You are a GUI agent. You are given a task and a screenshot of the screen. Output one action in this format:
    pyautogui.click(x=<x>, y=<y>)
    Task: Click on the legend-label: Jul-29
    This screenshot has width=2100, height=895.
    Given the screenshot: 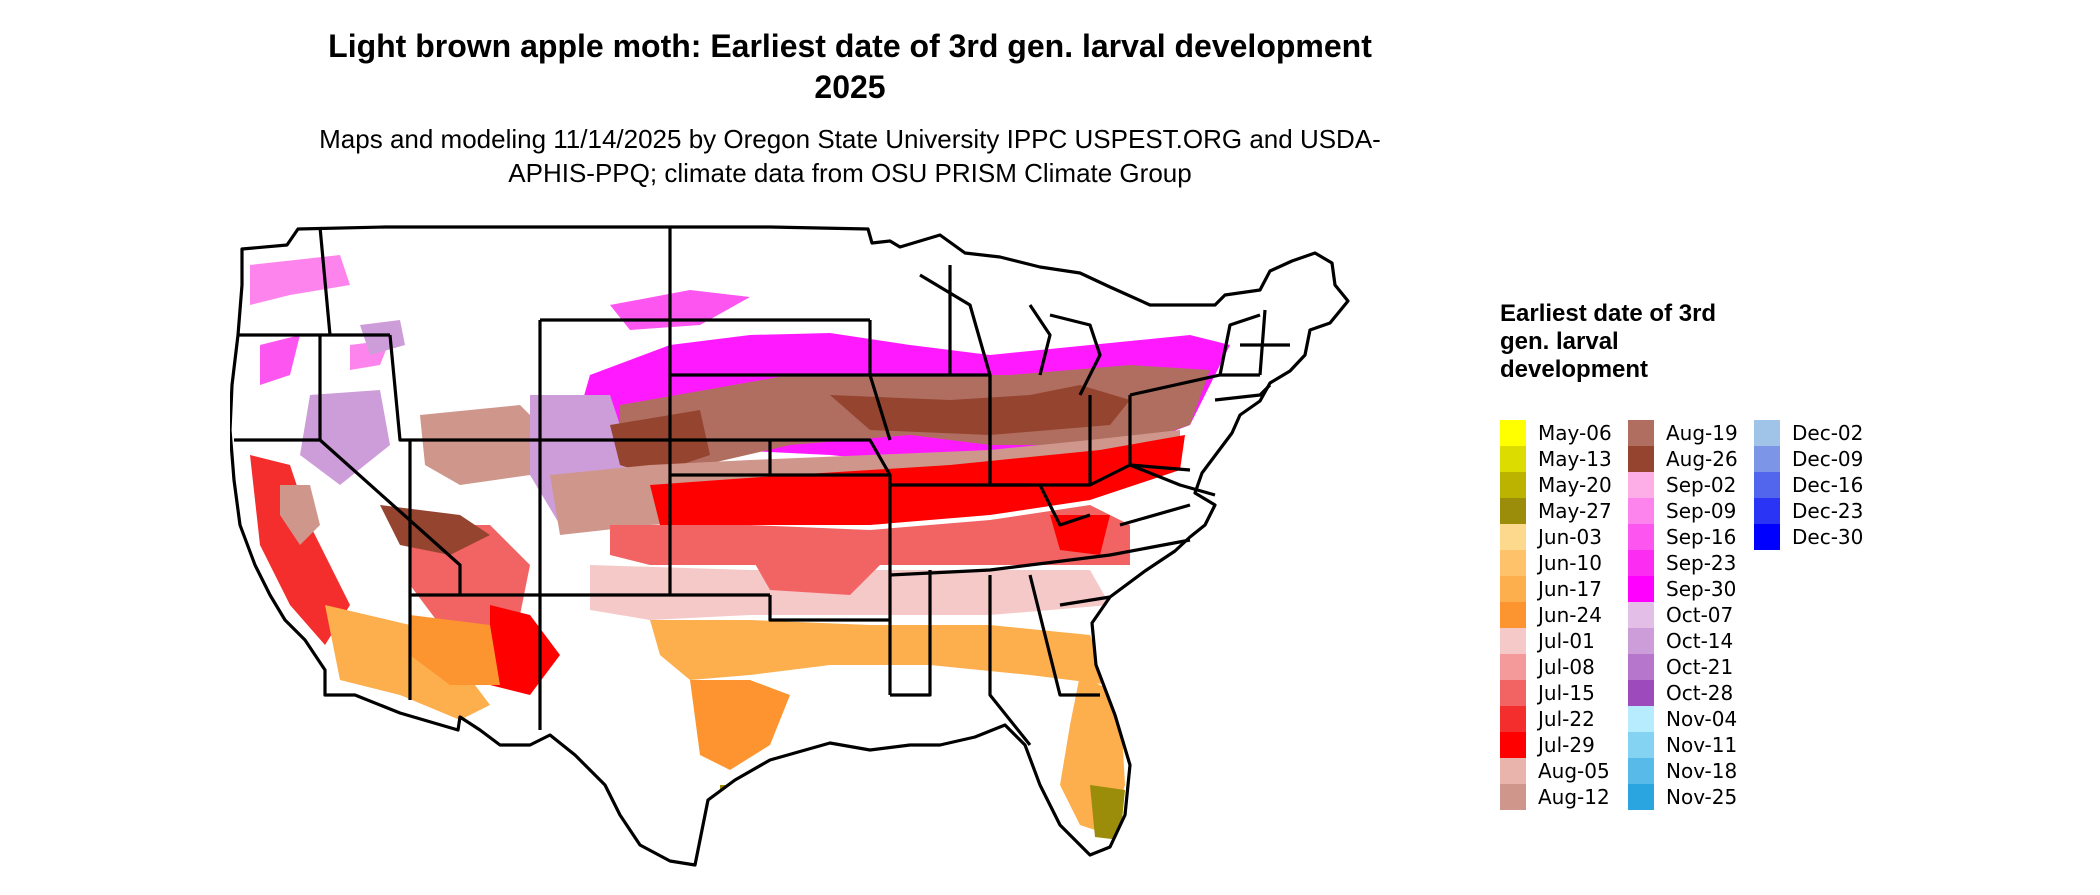 What is the action you would take?
    pyautogui.click(x=1566, y=745)
    